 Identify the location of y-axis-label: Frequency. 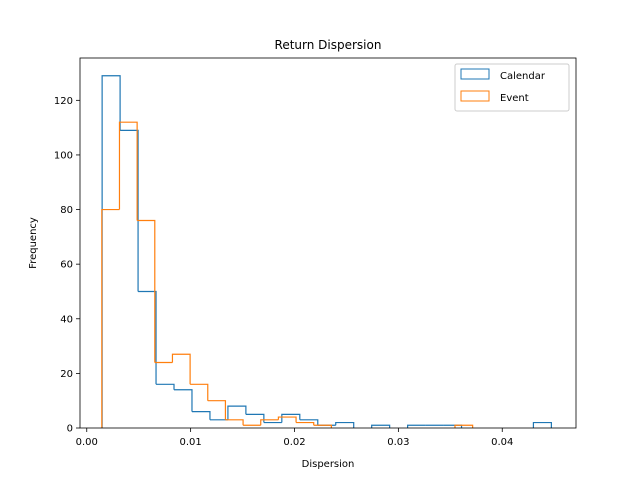
(33, 243).